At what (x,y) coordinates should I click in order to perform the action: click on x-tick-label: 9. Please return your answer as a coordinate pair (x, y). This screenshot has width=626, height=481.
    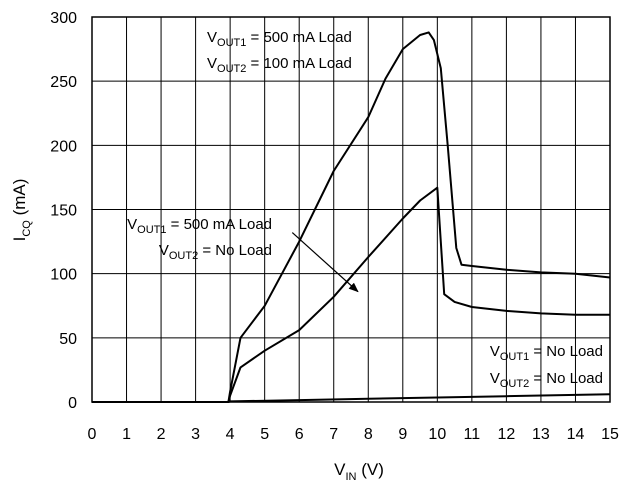
    Looking at the image, I should click on (402, 434).